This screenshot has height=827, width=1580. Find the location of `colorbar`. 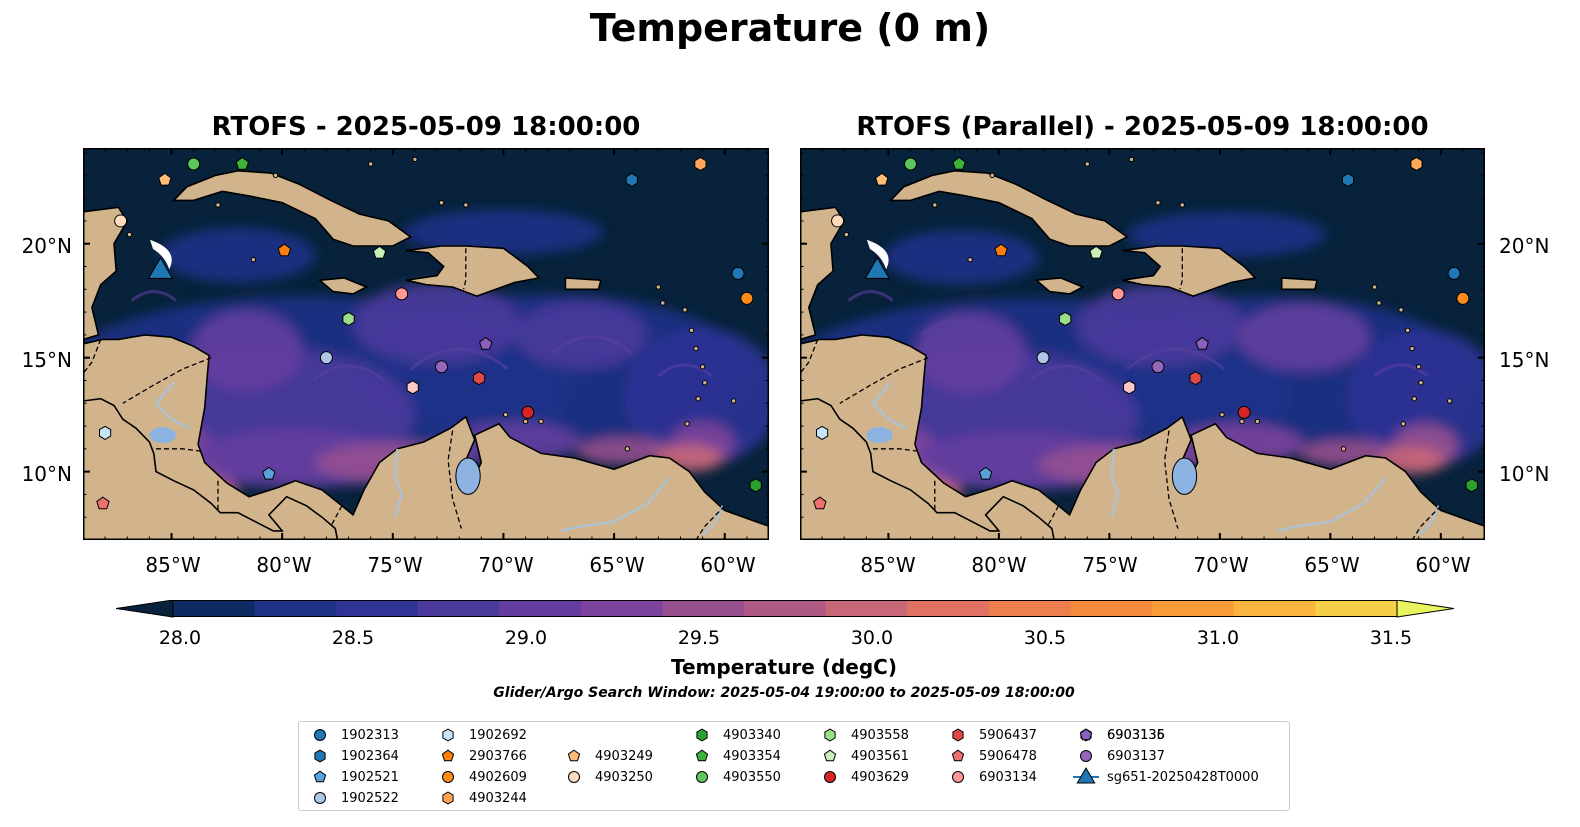

colorbar is located at coordinates (785, 609).